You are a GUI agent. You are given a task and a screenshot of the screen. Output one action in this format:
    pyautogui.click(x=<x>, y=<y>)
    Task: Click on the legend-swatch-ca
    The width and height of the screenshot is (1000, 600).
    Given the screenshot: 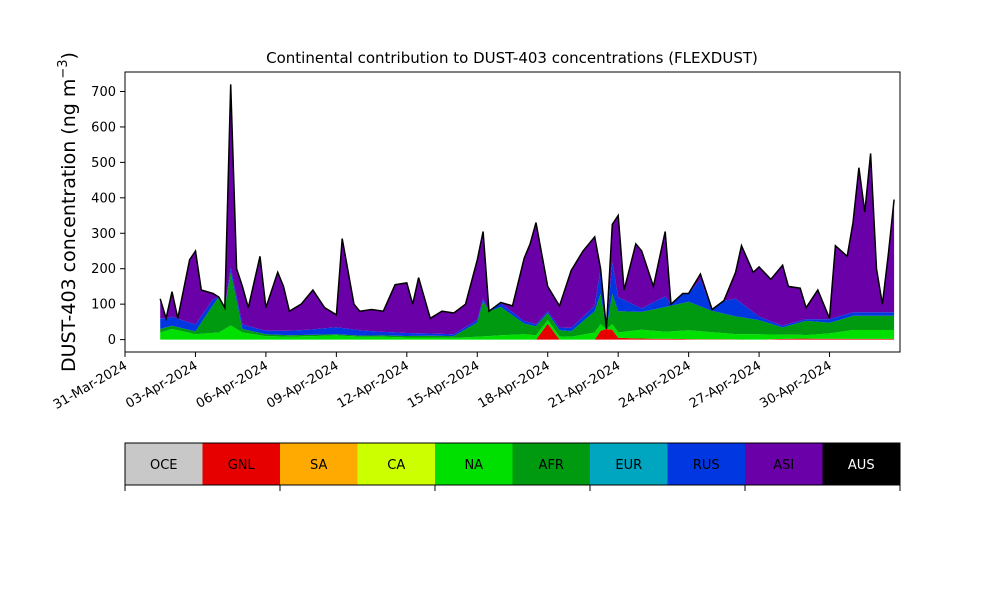 What is the action you would take?
    pyautogui.click(x=396, y=464)
    